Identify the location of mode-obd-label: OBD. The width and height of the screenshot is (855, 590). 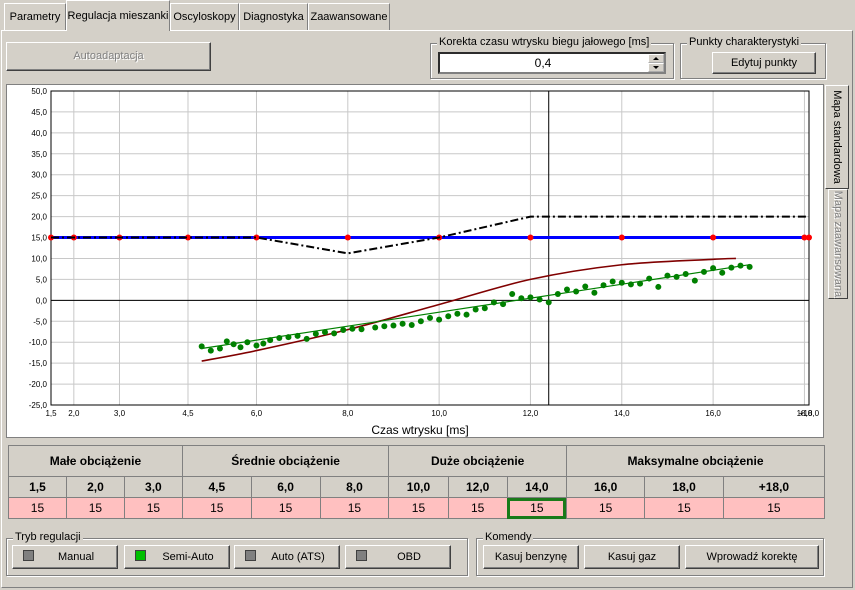
(409, 557).